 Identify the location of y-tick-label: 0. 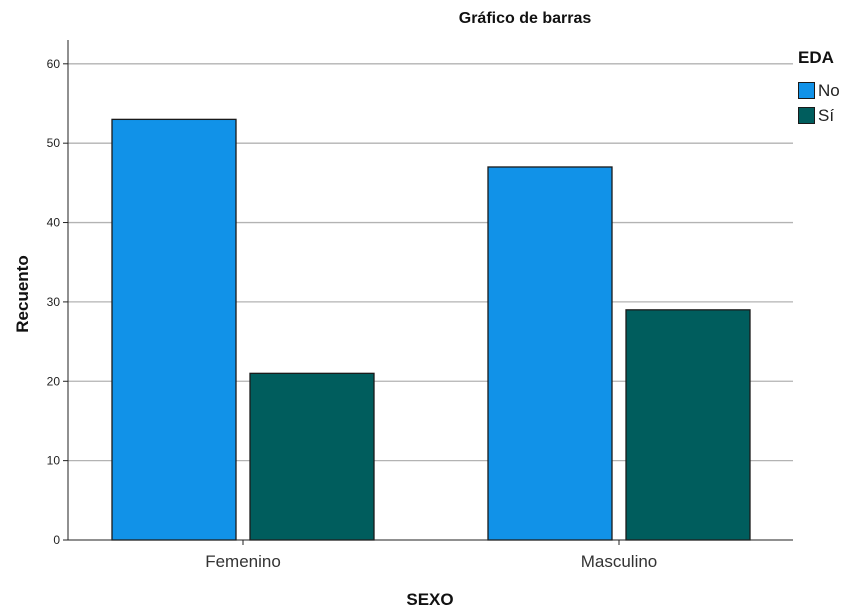
(56, 540).